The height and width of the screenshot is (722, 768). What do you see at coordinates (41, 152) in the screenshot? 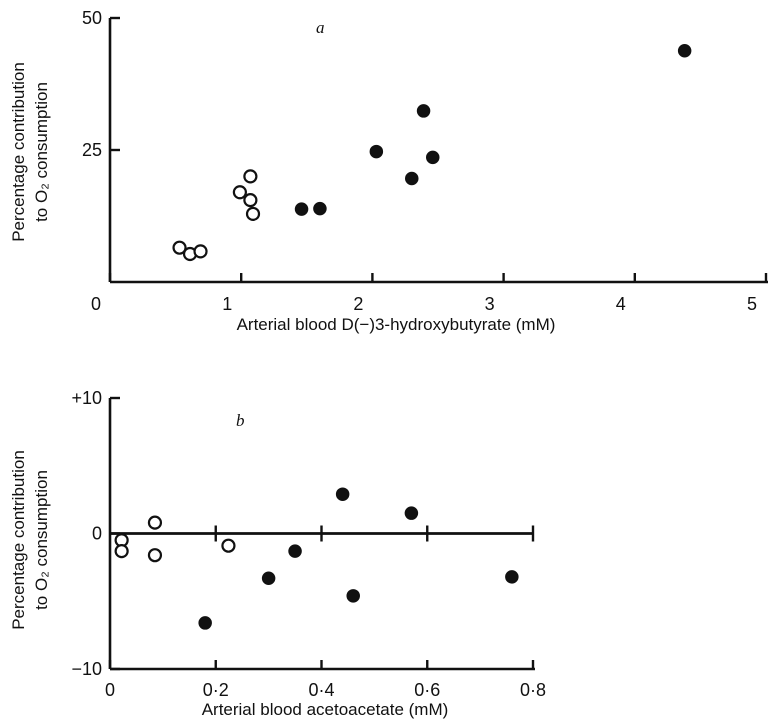
I see `panel-a-y-title-line2: to O₂ consumption` at bounding box center [41, 152].